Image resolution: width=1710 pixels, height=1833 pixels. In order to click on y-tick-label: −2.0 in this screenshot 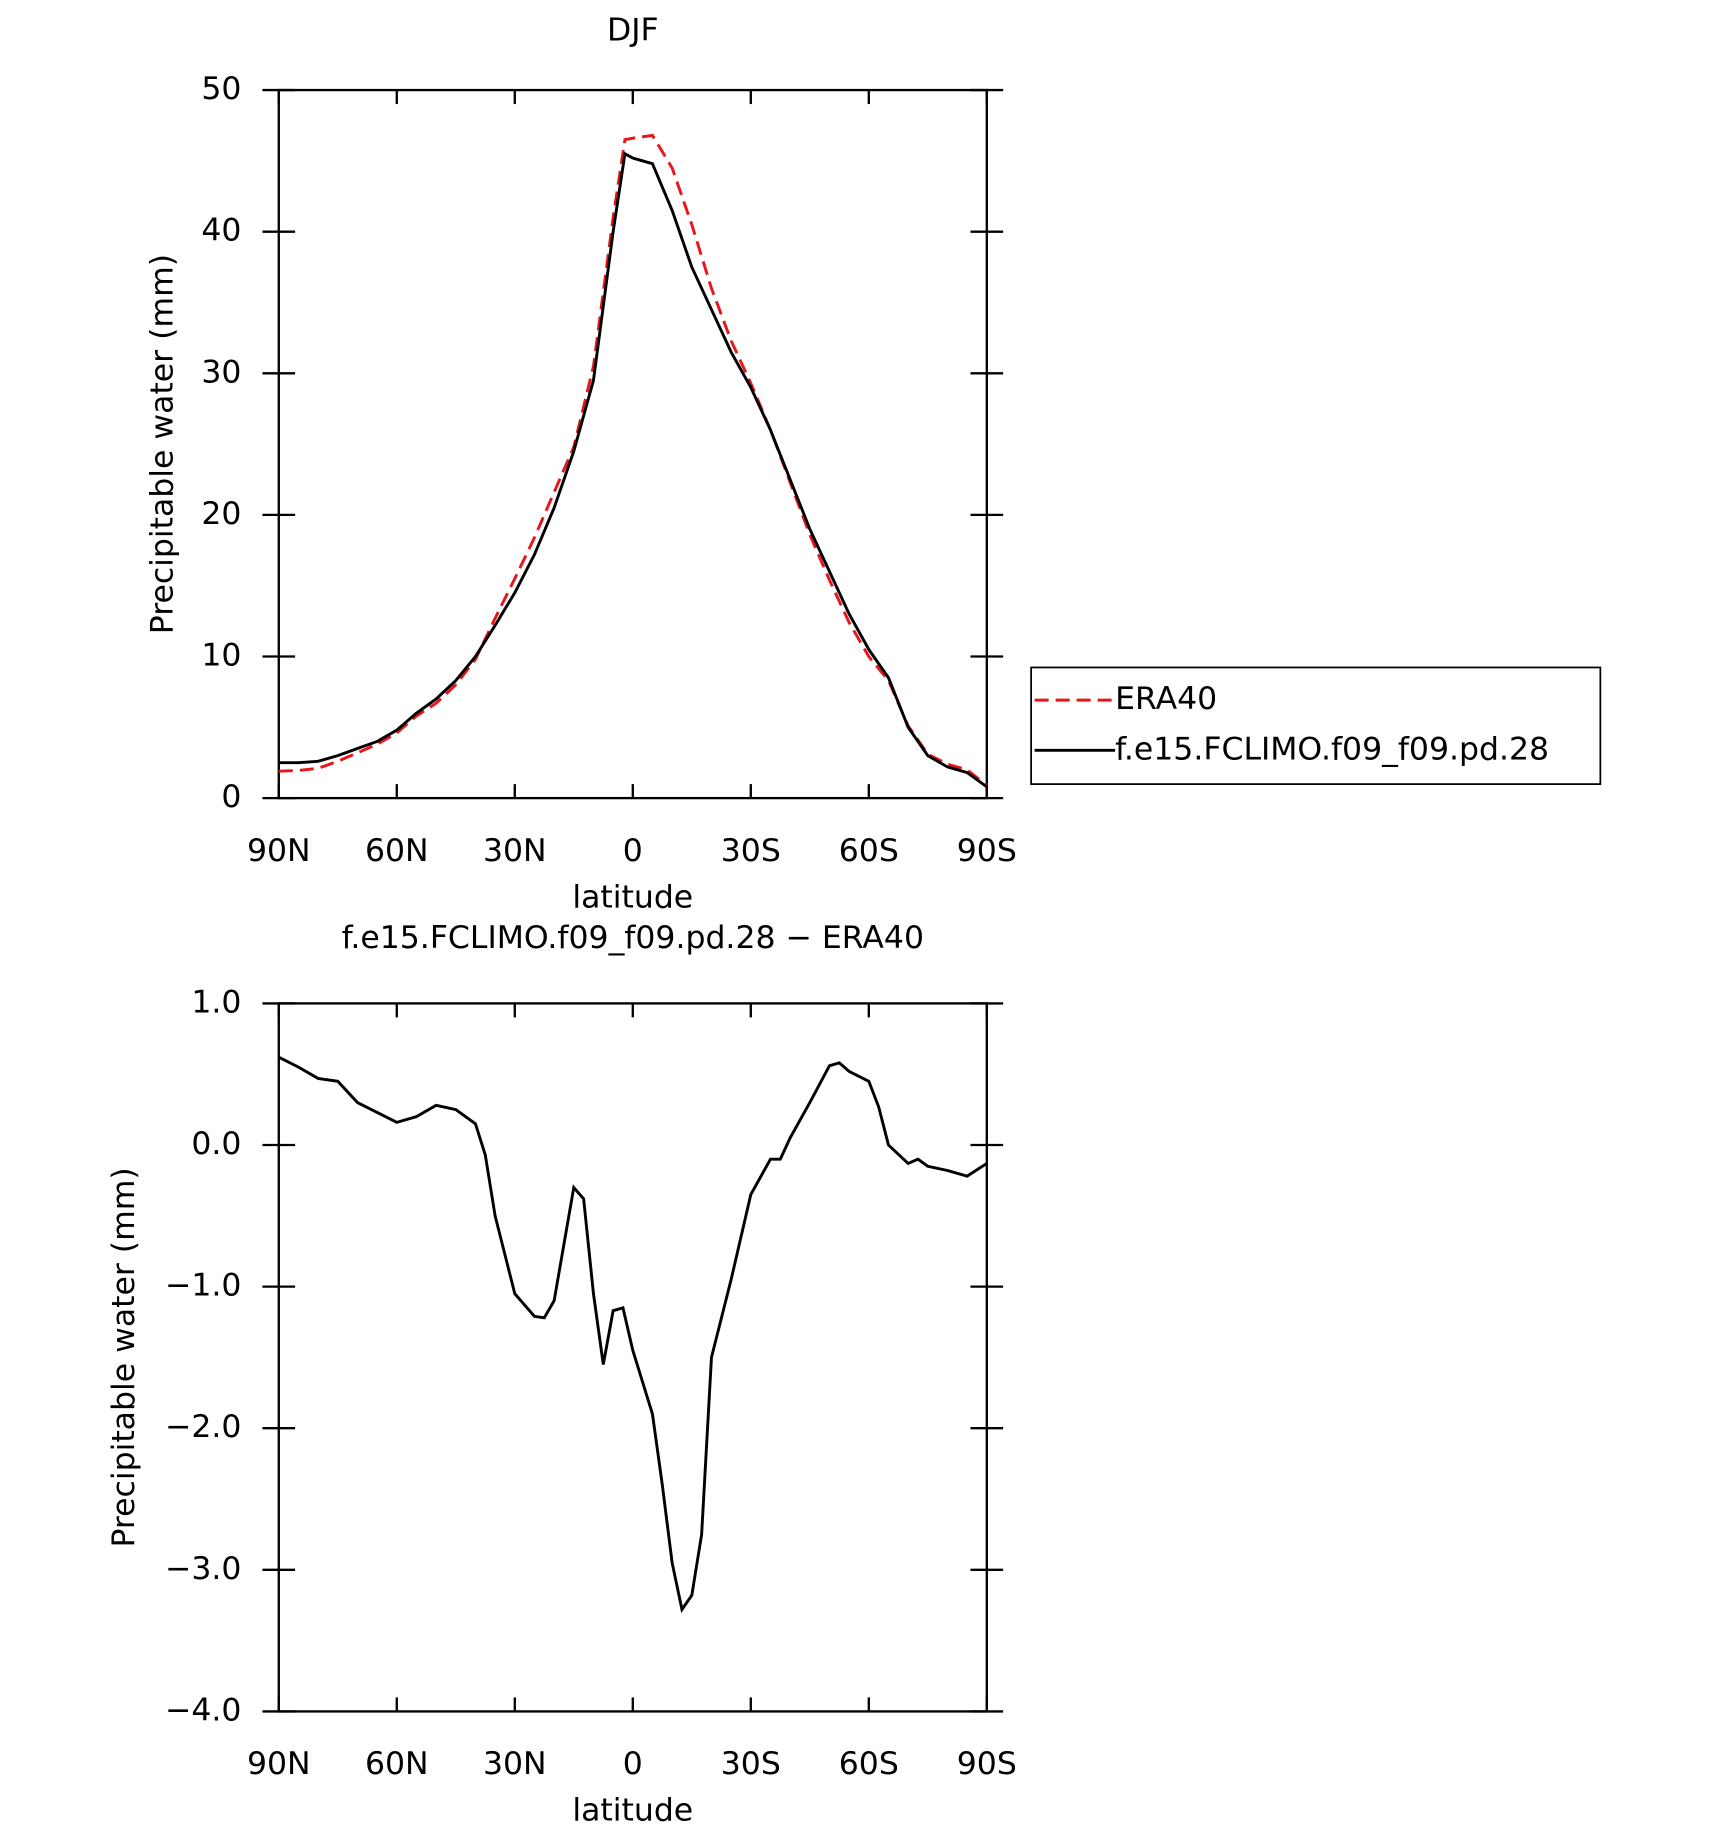, I will do `click(203, 1427)`.